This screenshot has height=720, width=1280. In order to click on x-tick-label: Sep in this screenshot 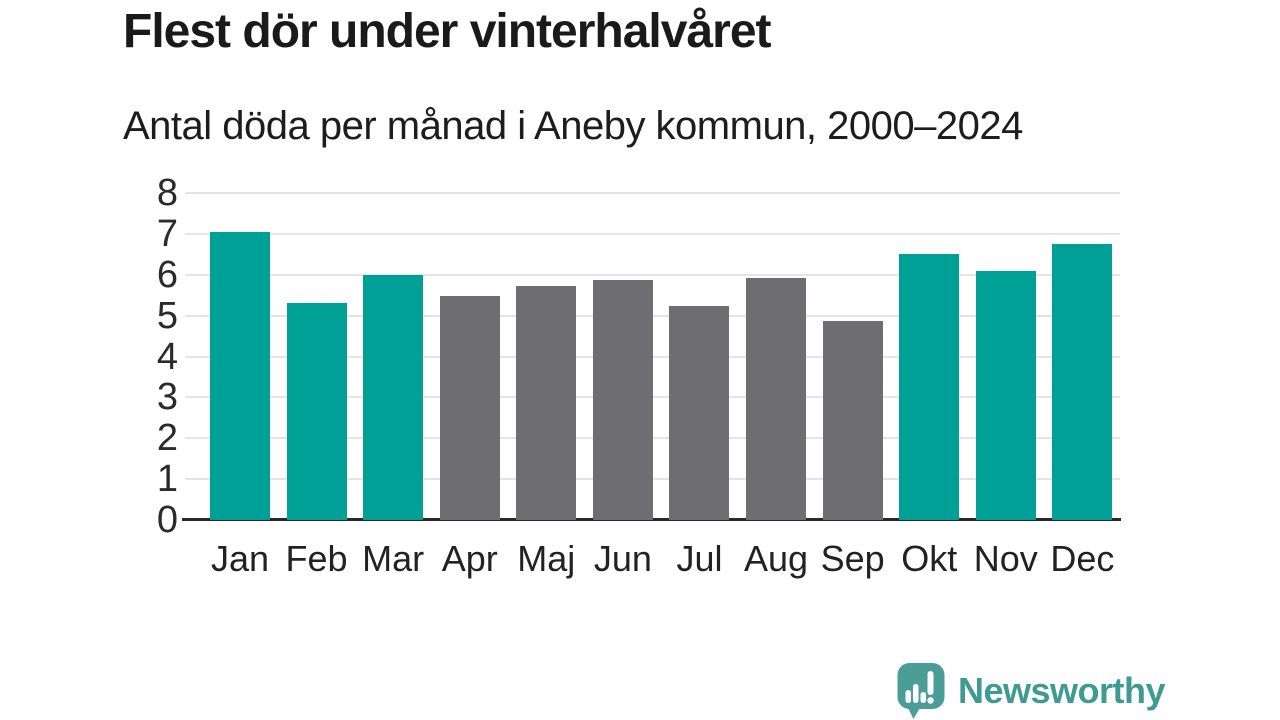, I will do `click(852, 558)`.